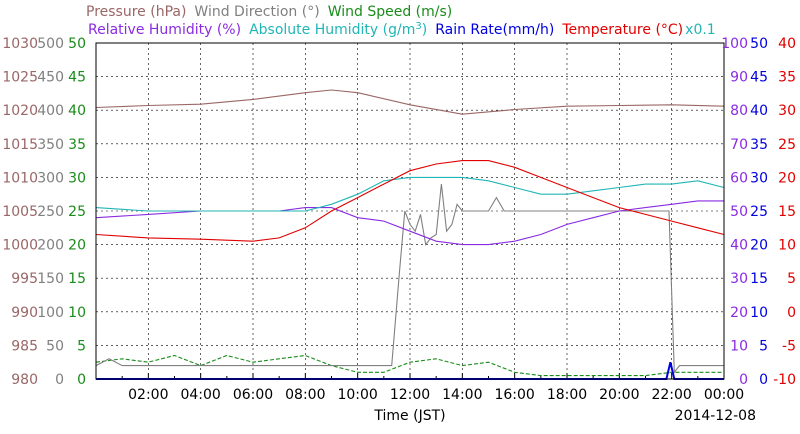 The width and height of the screenshot is (800, 434). I want to click on y-tick-wind_dir: 100, so click(50, 313).